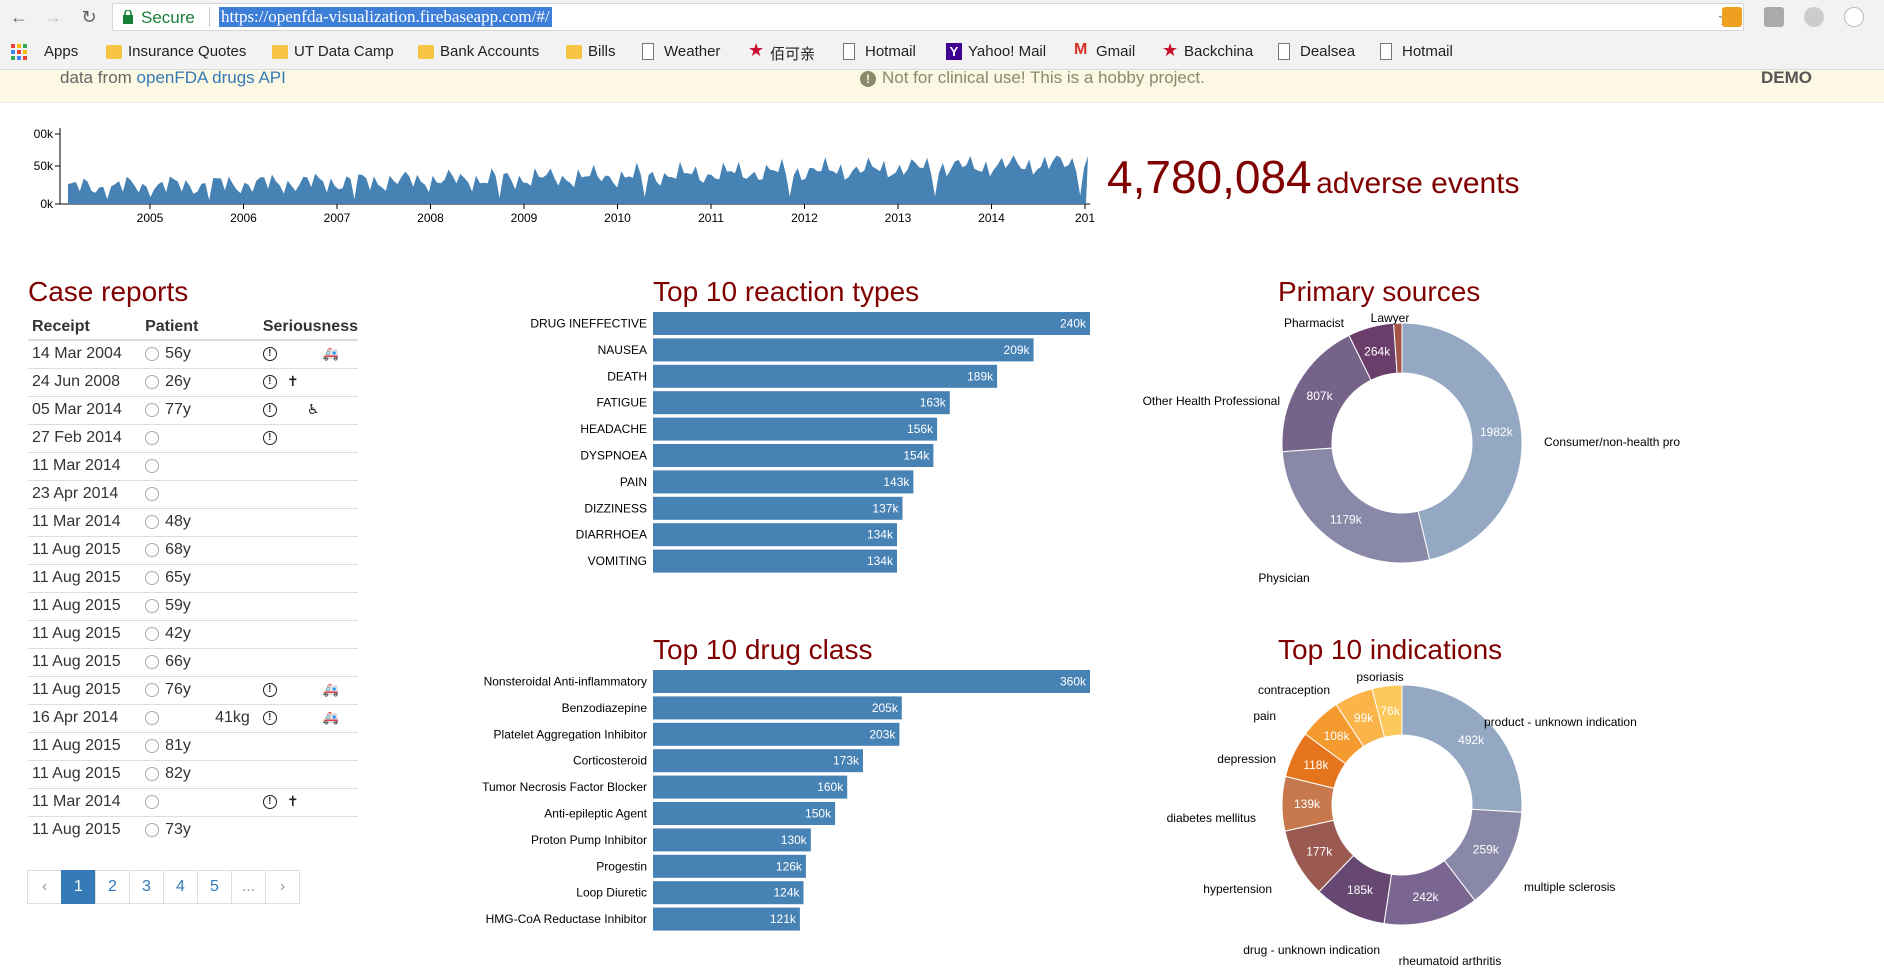 The image size is (1884, 979). Describe the element at coordinates (178, 745) in the screenshot. I see `patient-value: 81y` at that location.